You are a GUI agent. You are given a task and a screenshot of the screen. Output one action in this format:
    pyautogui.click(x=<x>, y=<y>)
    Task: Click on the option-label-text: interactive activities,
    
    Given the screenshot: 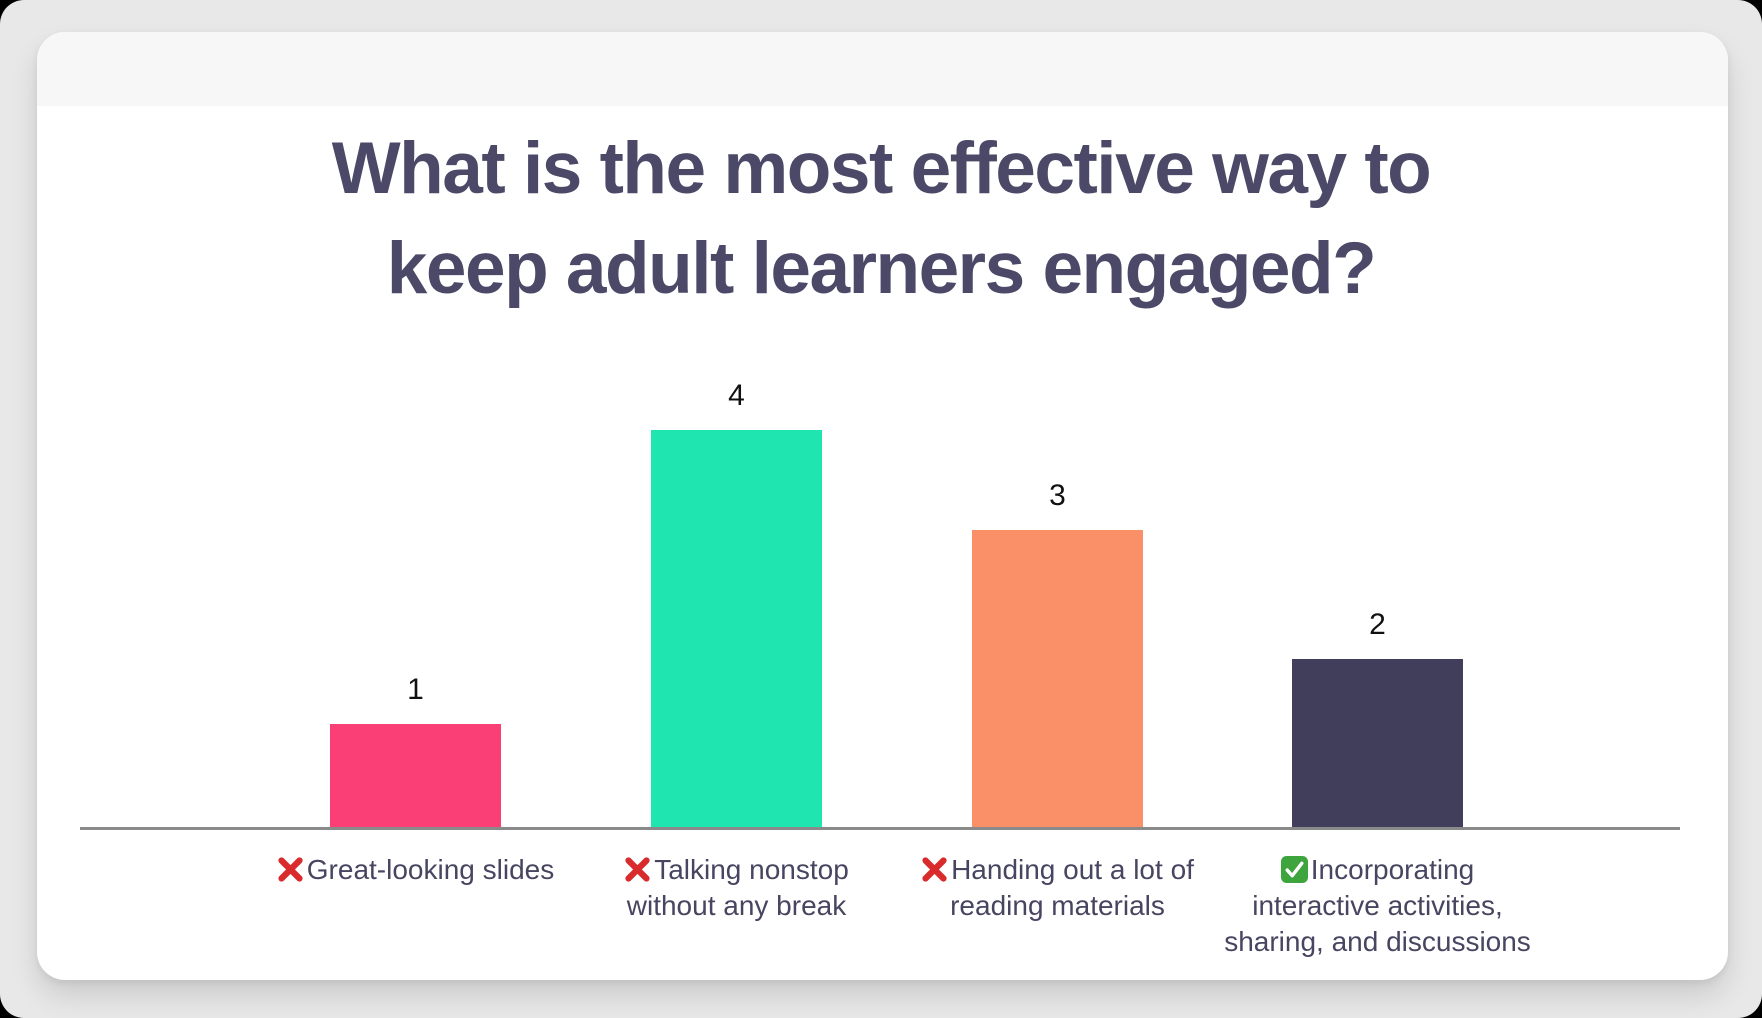 What is the action you would take?
    pyautogui.click(x=1377, y=905)
    